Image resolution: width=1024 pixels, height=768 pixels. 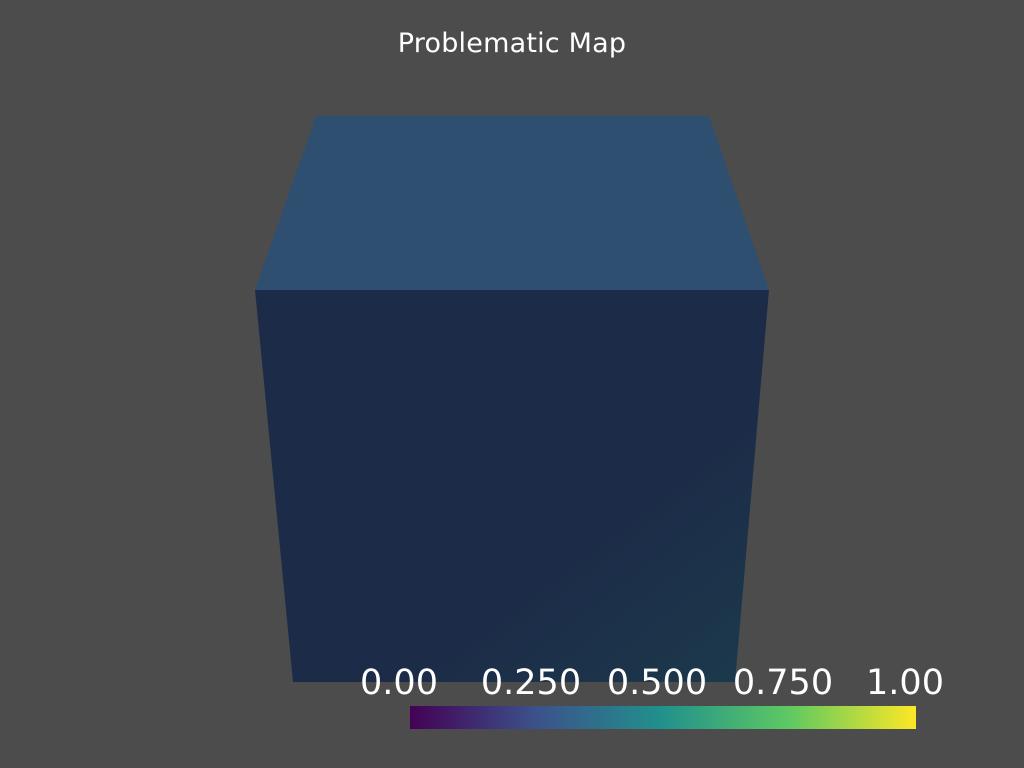 What do you see at coordinates (531, 683) in the screenshot?
I see `colorbar-tick-label-1: 0.250` at bounding box center [531, 683].